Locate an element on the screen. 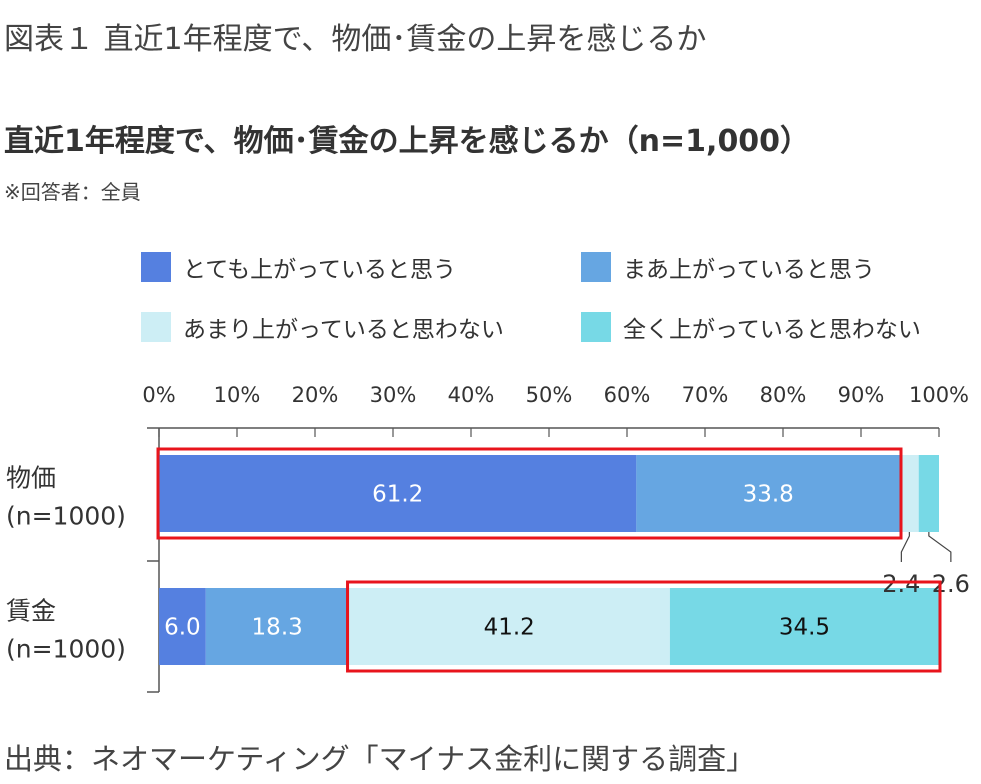  x-tick-label: 50% is located at coordinates (549, 395).